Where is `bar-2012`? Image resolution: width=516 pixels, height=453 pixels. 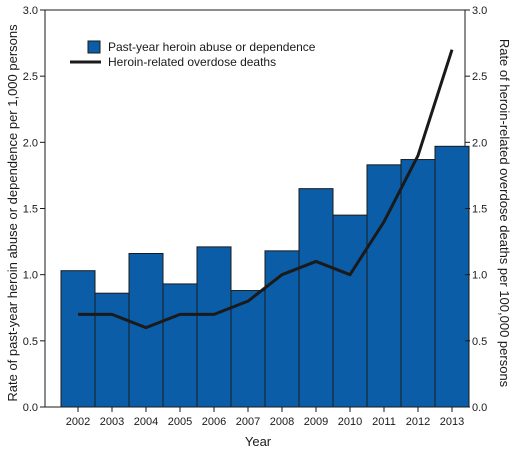 bar-2012 is located at coordinates (418, 283).